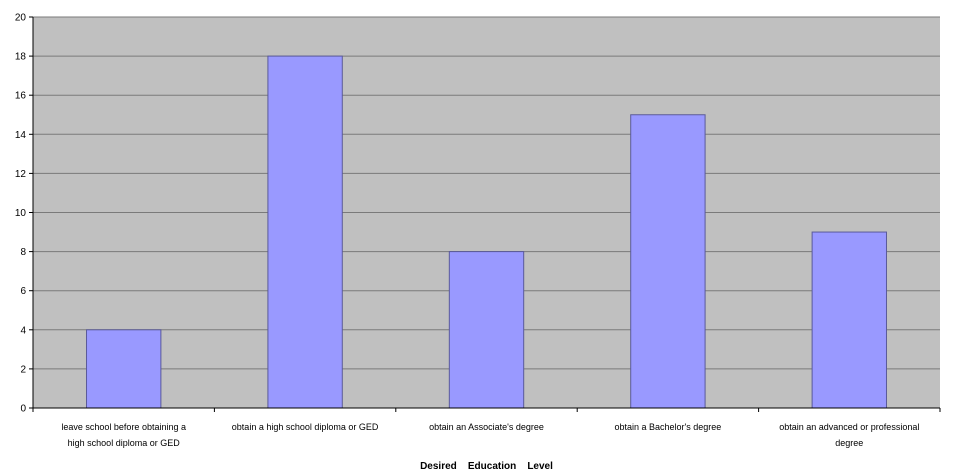 The width and height of the screenshot is (955, 475). Describe the element at coordinates (668, 427) in the screenshot. I see `x-tick-label: obtain a Bachelor's degree` at that location.